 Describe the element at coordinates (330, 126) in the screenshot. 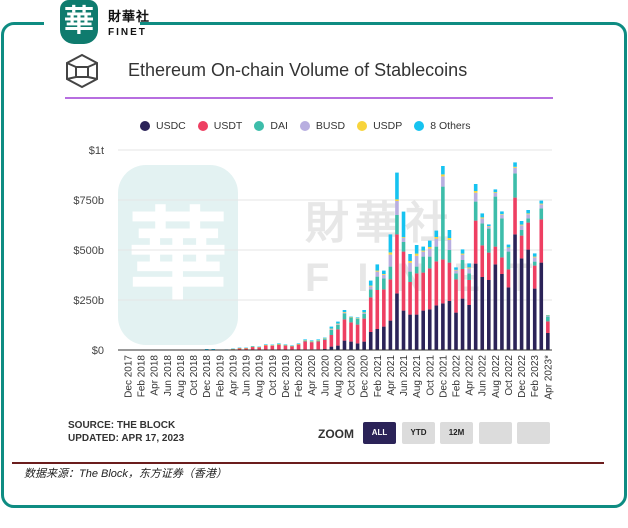

I see `legend-label: BUSD` at that location.